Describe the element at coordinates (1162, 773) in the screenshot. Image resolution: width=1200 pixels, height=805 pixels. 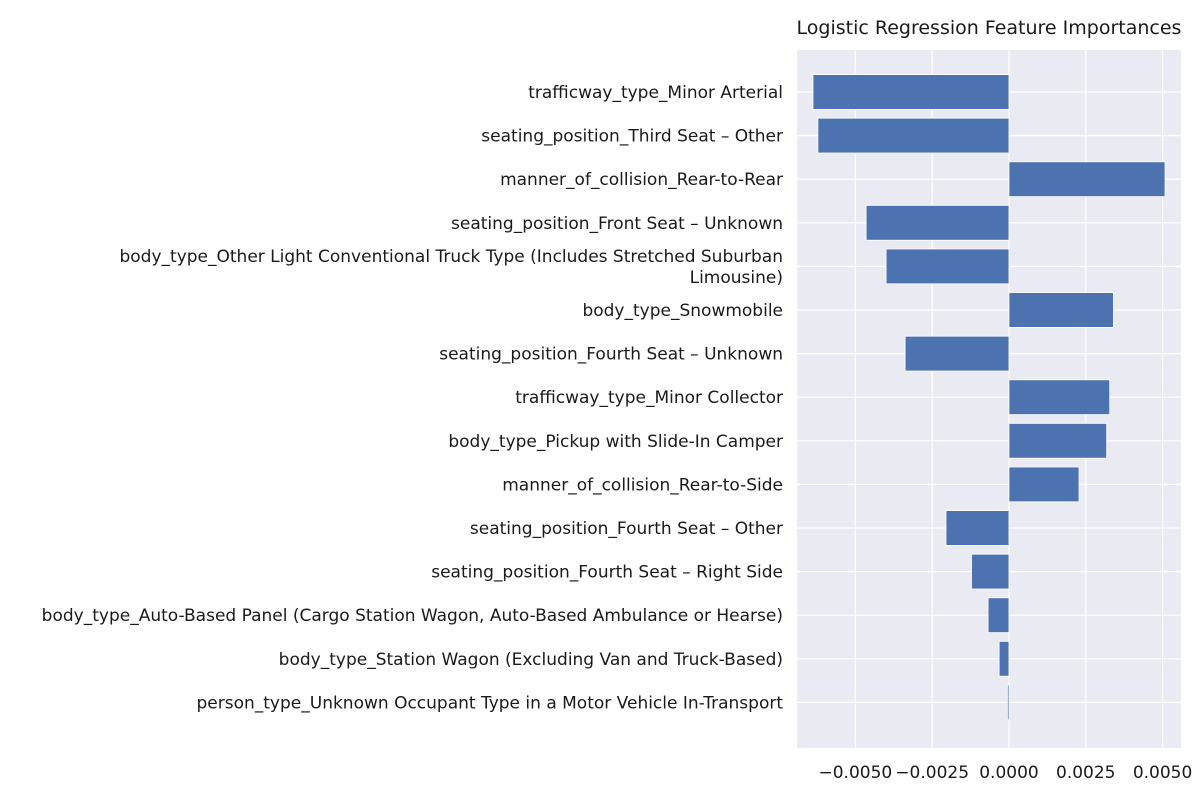
I see `x-tick-label: 0.0050` at that location.